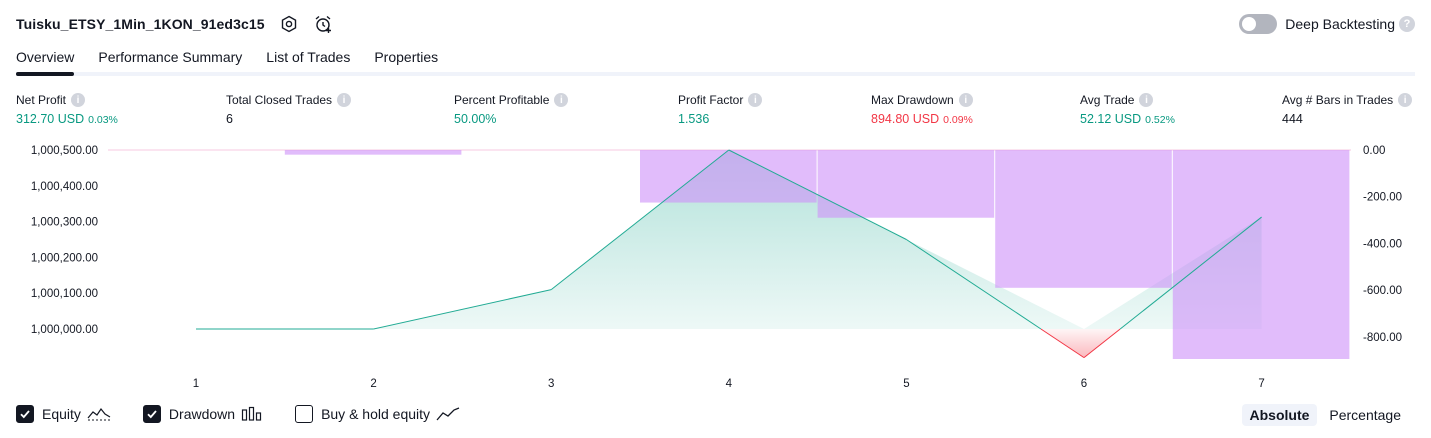 The width and height of the screenshot is (1431, 438). I want to click on right-axis-tick: -600.00, so click(1382, 291).